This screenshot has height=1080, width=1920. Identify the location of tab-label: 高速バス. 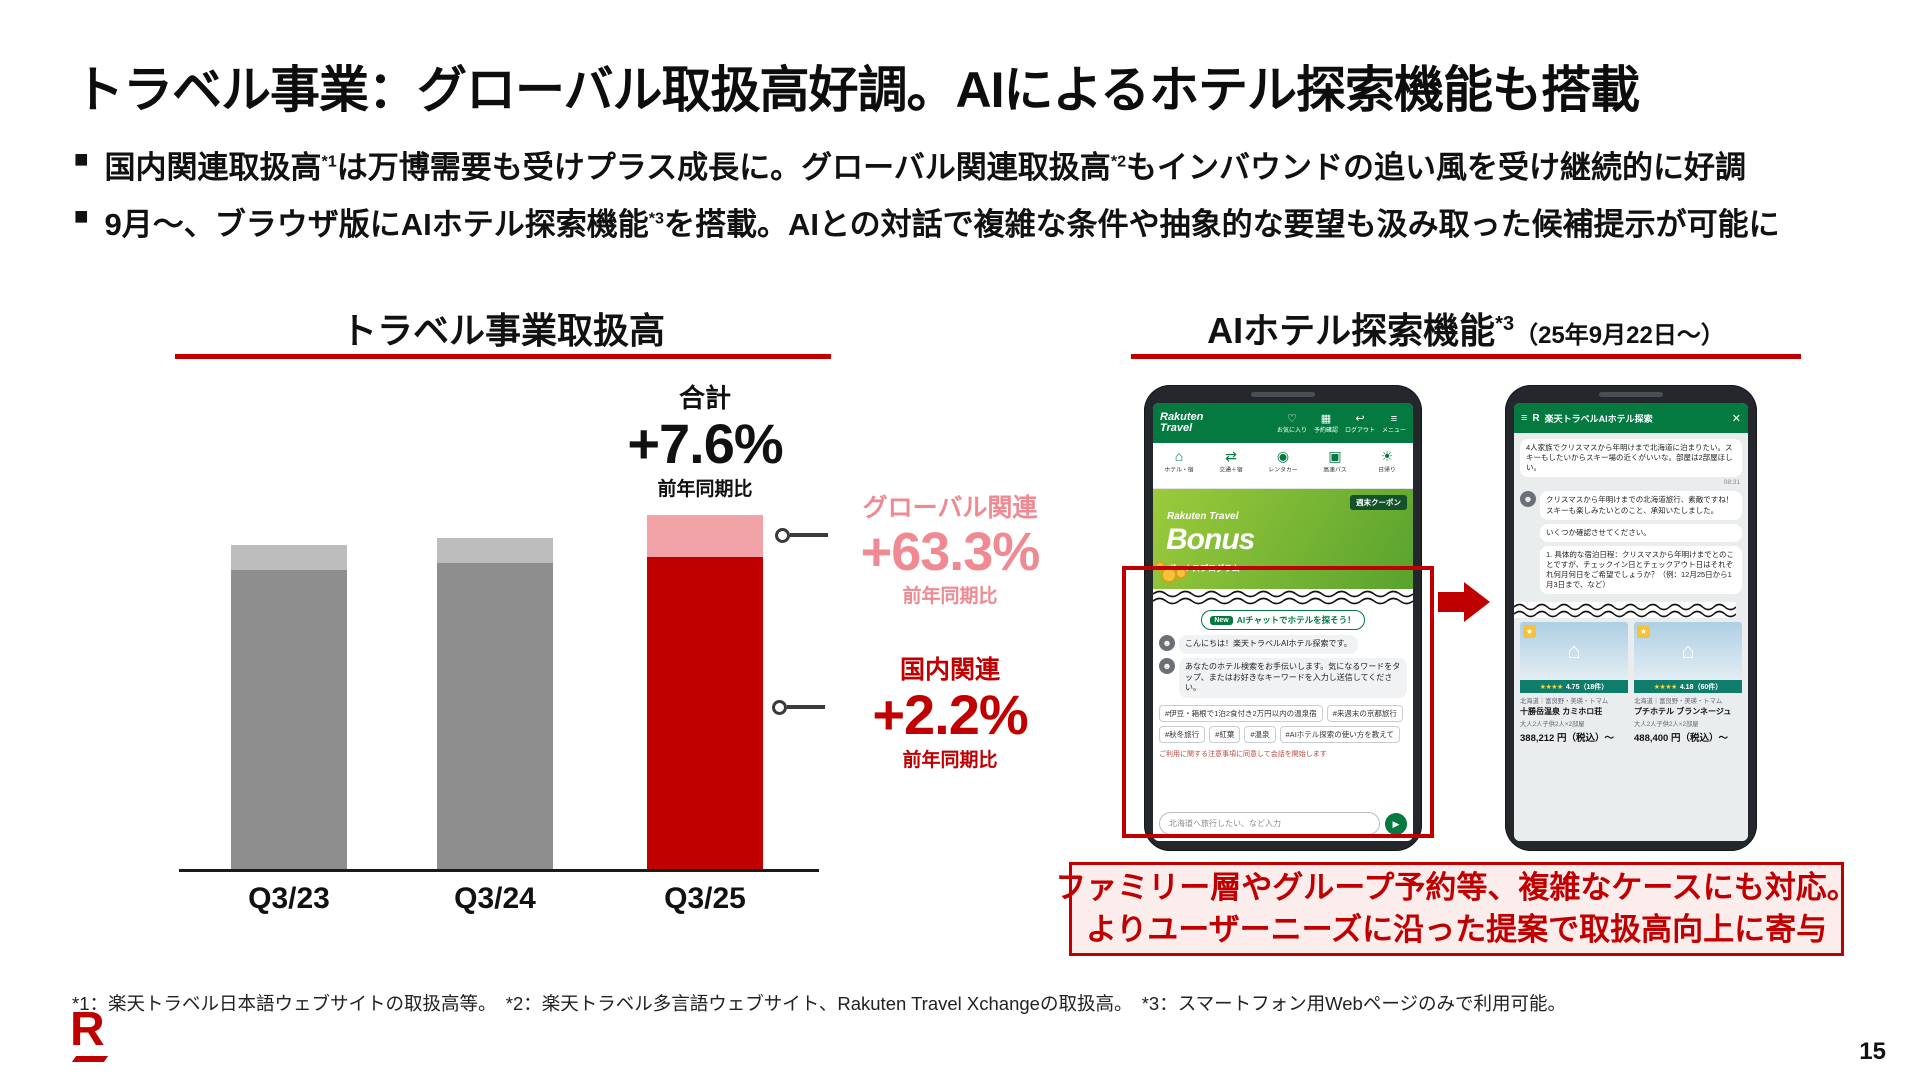
(1335, 470).